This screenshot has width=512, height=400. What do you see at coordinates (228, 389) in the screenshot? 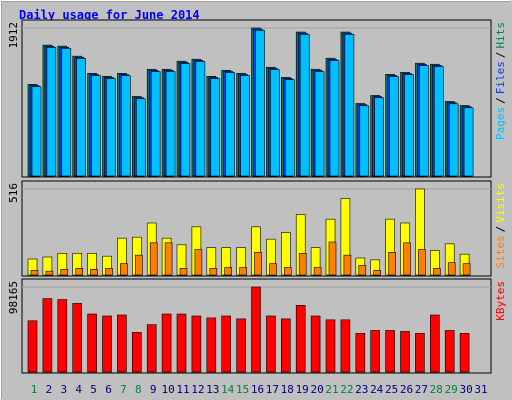
I see `x-tick-label: 14` at bounding box center [228, 389].